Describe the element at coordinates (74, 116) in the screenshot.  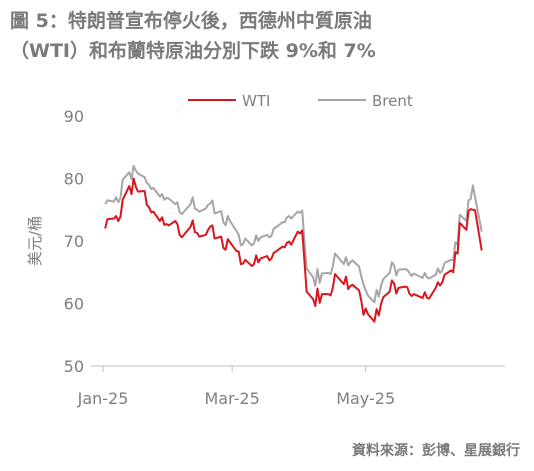
I see `y-tick-label-90: 90` at that location.